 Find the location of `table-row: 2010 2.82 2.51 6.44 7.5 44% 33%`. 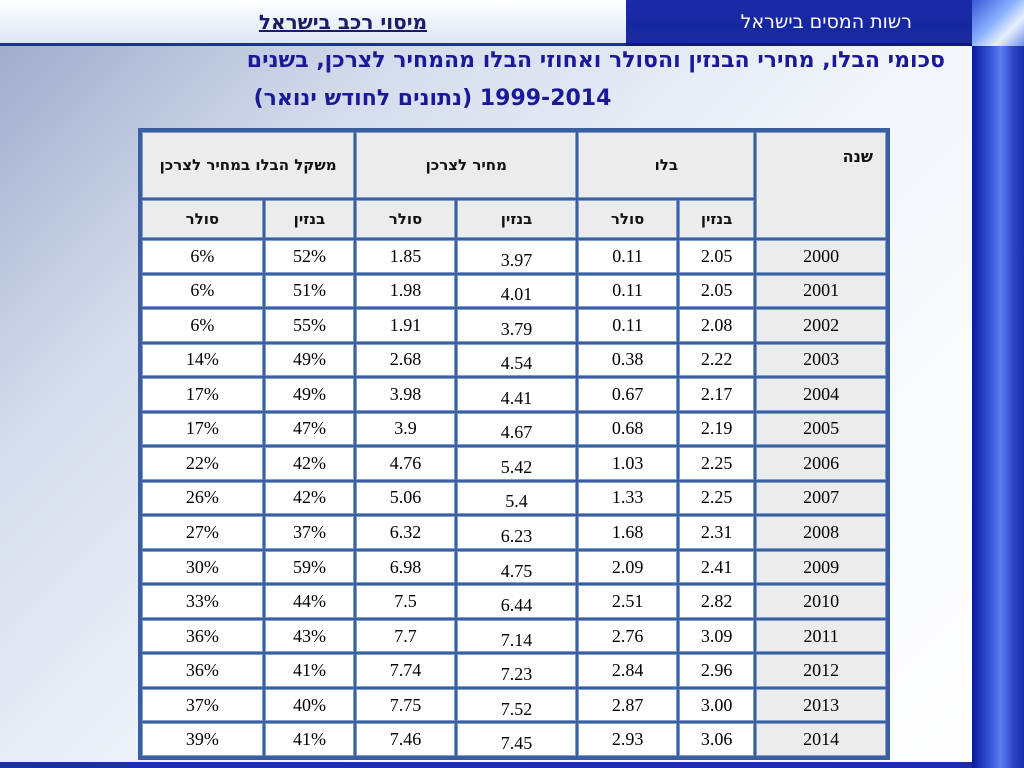

table-row: 2010 2.82 2.51 6.44 7.5 44% 33% is located at coordinates (514, 601).